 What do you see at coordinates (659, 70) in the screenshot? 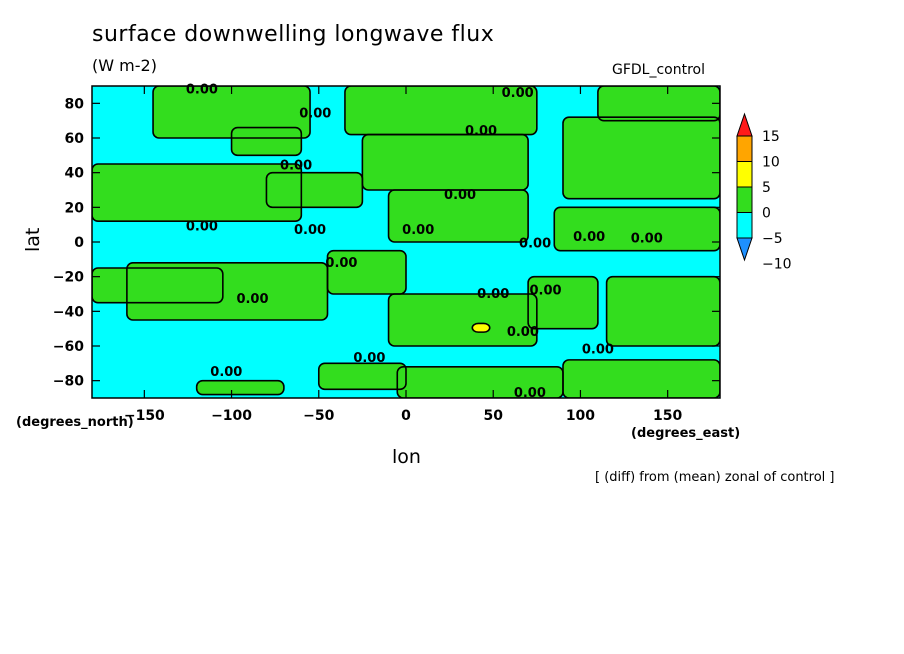
I see `dataset-label: GFDL_control` at bounding box center [659, 70].